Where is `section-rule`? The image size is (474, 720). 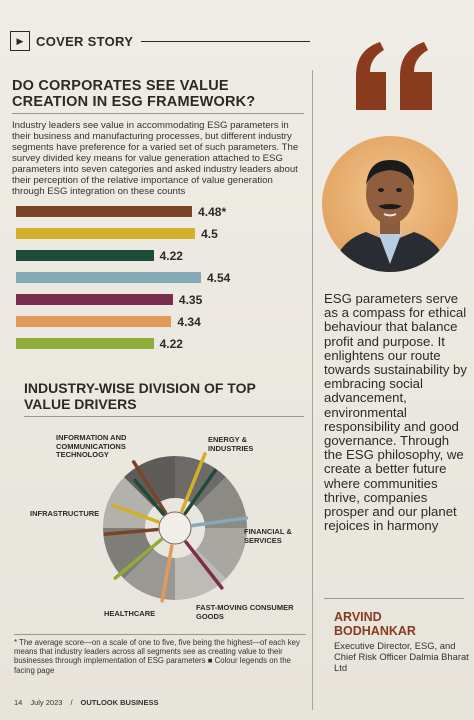 section-rule is located at coordinates (225, 41).